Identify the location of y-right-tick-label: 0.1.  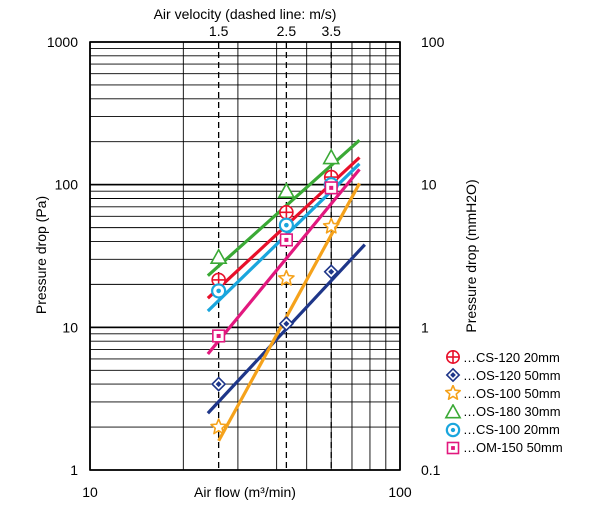
(431, 470).